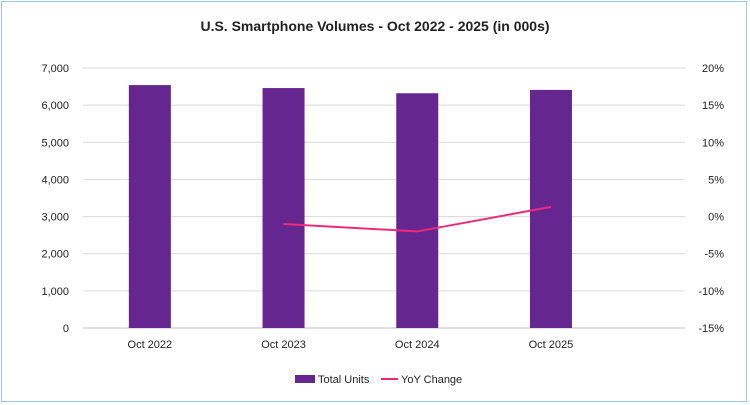 The height and width of the screenshot is (405, 750). Describe the element at coordinates (716, 180) in the screenshot. I see `right-axis-tick-label: 5%` at that location.